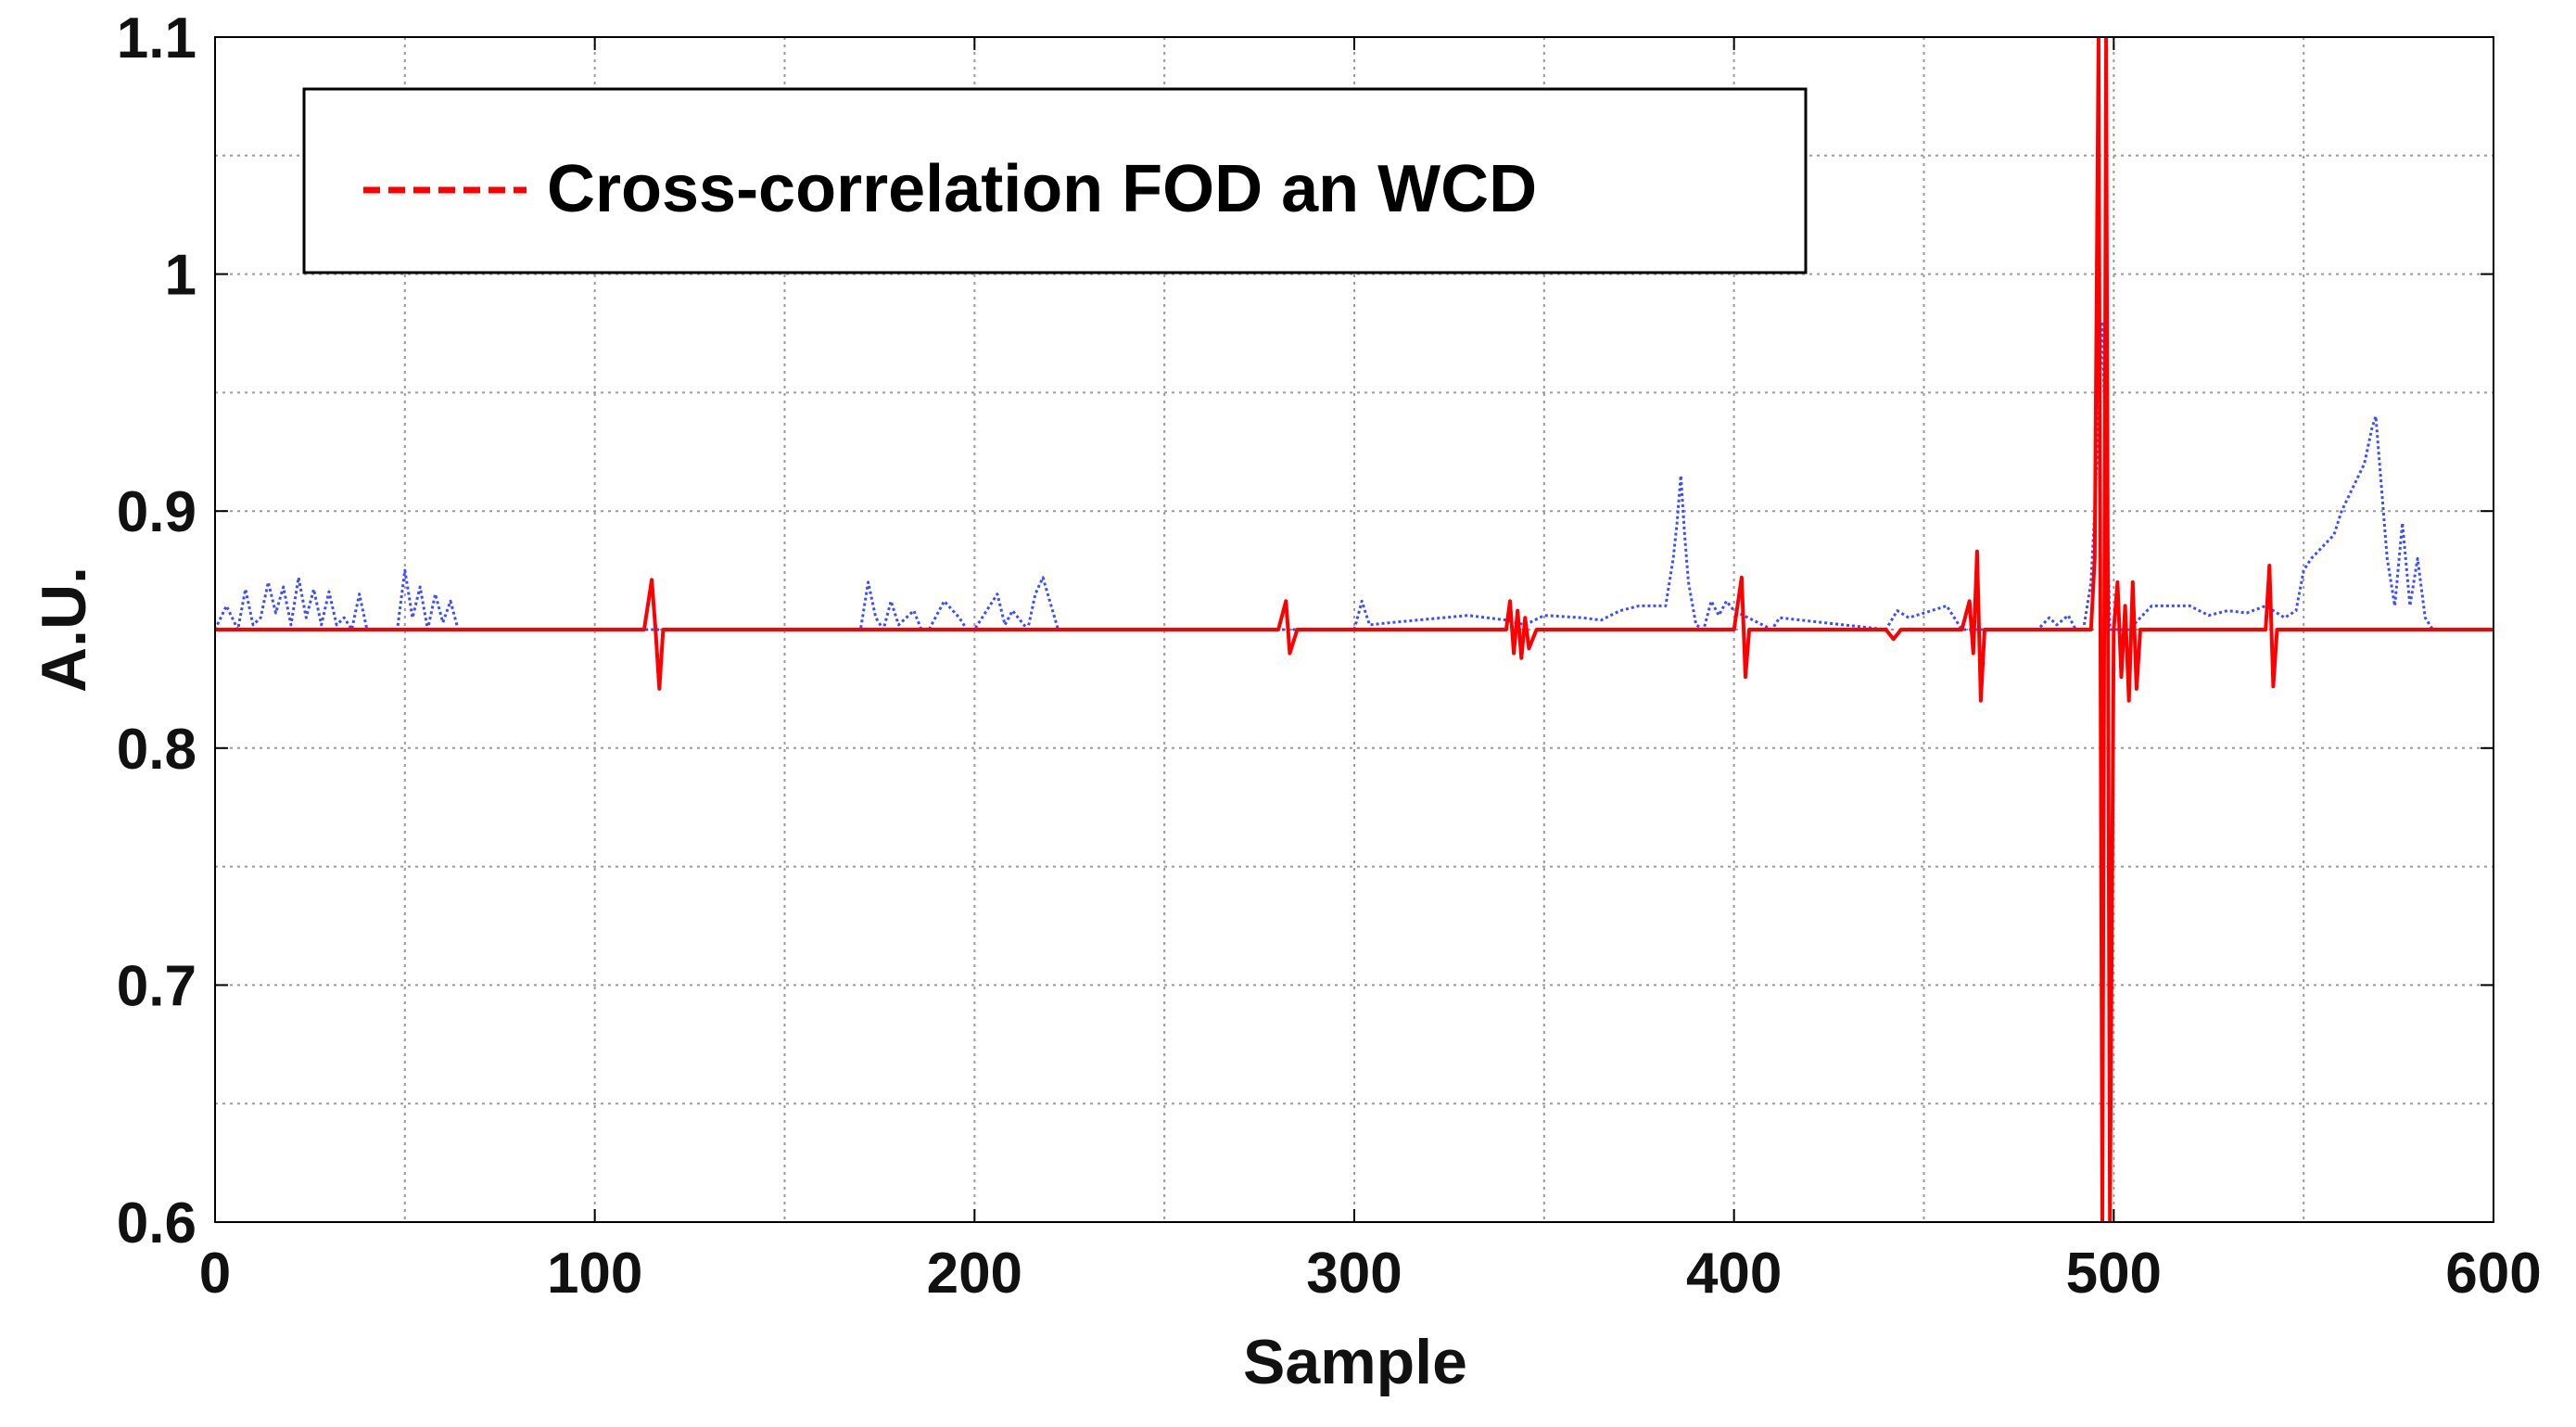 This screenshot has width=2576, height=1427. What do you see at coordinates (157, 750) in the screenshot?
I see `y-tick-label: 0.8` at bounding box center [157, 750].